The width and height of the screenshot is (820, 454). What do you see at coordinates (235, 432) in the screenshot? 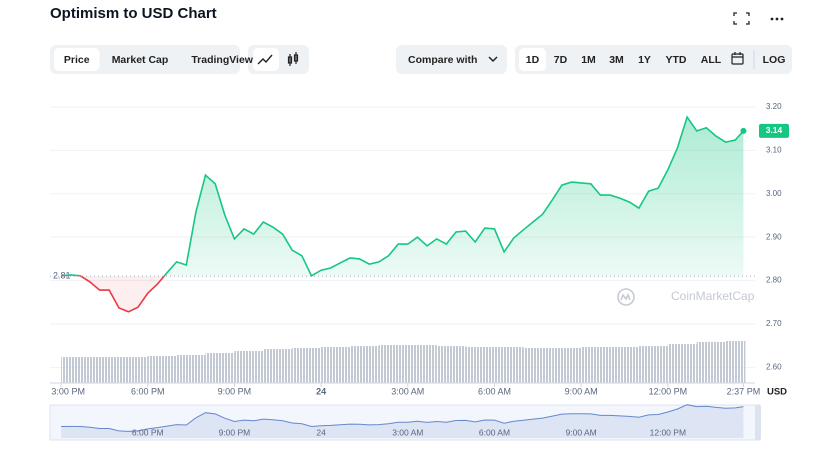
I see `navigator-label: 9:00 PM` at bounding box center [235, 432].